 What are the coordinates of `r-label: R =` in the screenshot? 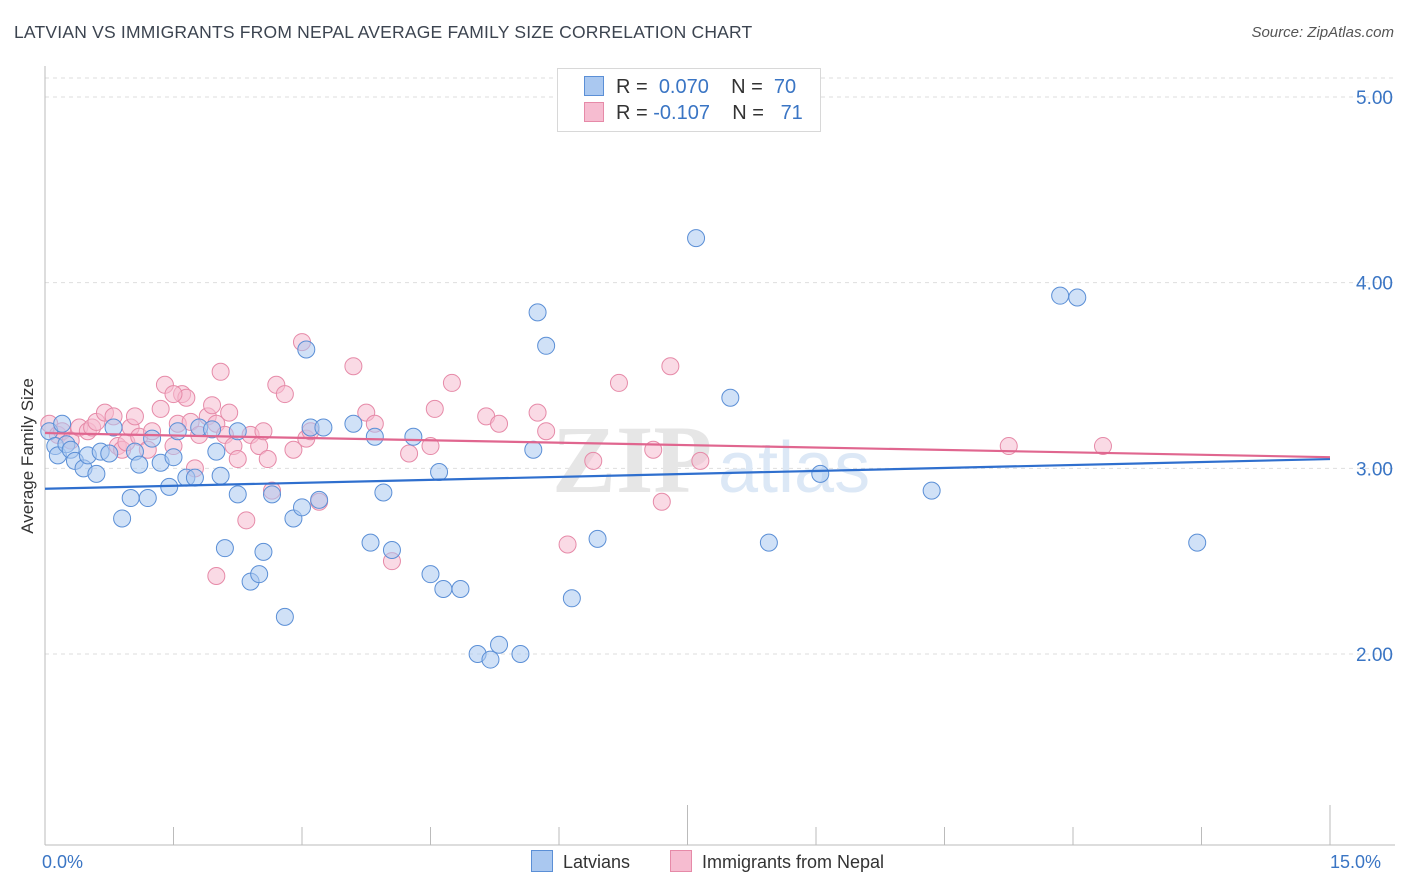 It's located at (632, 87).